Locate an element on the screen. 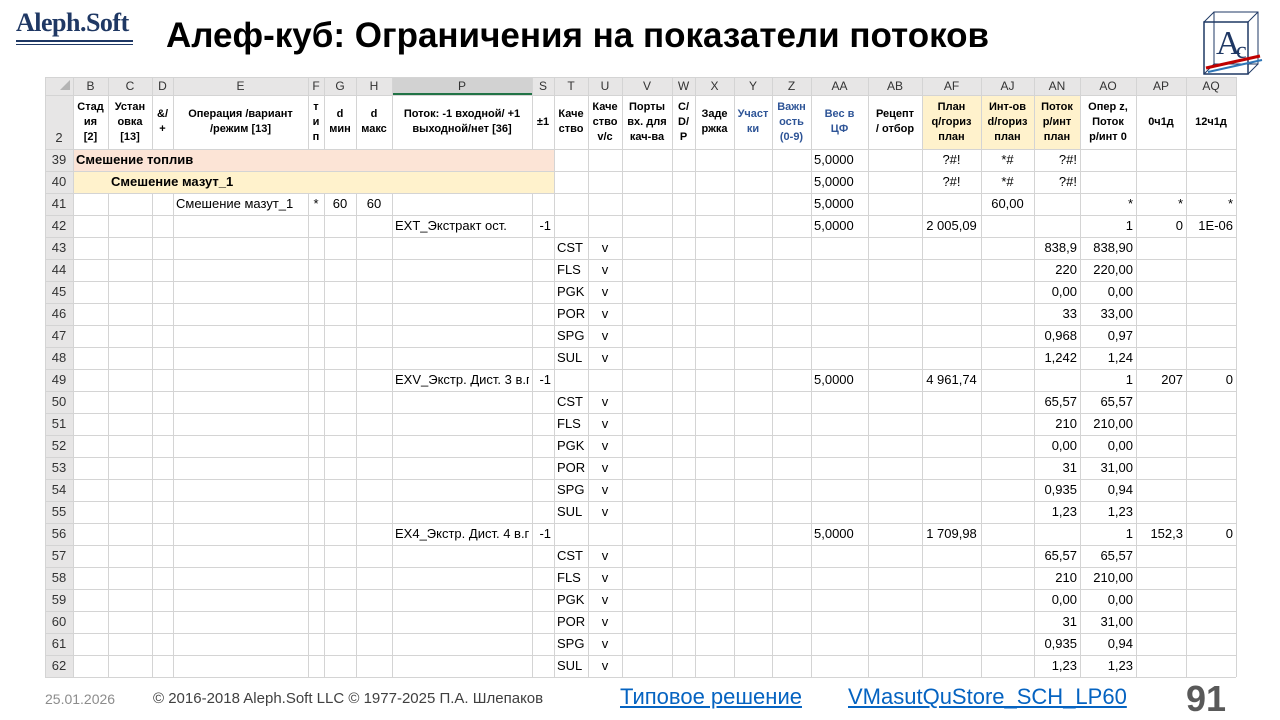  cell: 1,23 is located at coordinates (1120, 511).